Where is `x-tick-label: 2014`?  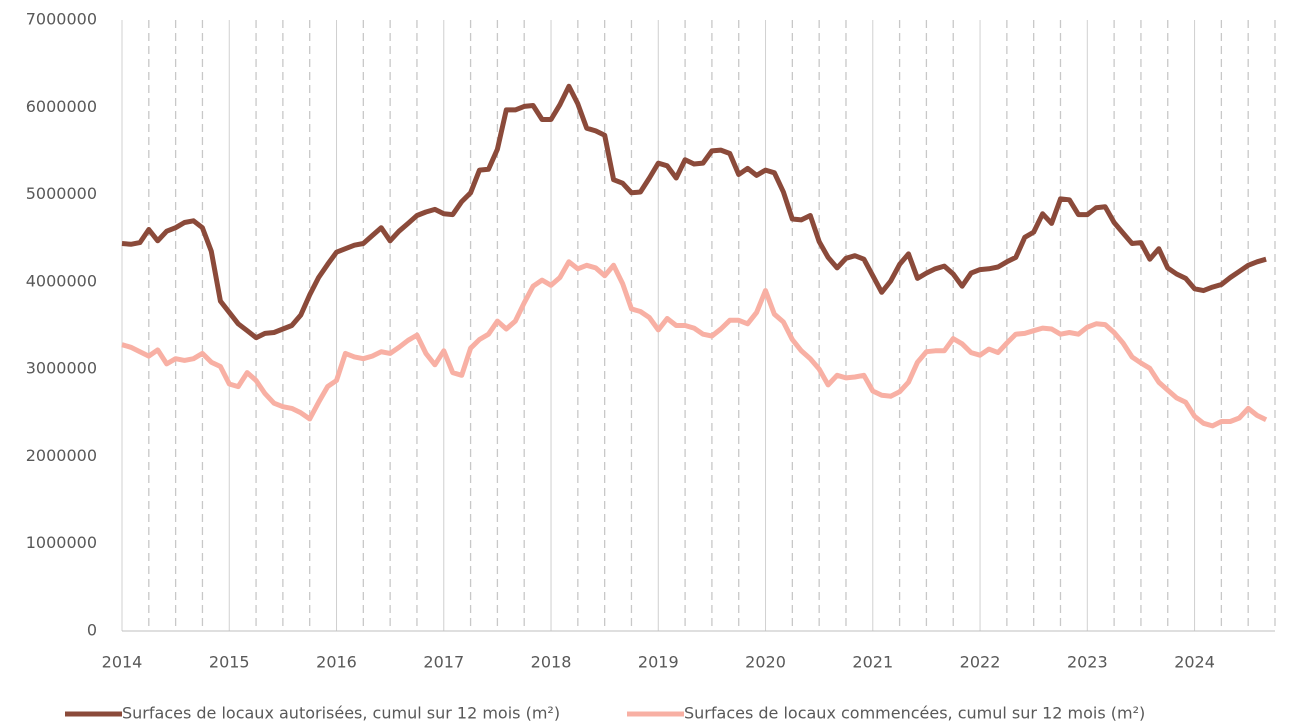
x-tick-label: 2014 is located at coordinates (122, 662).